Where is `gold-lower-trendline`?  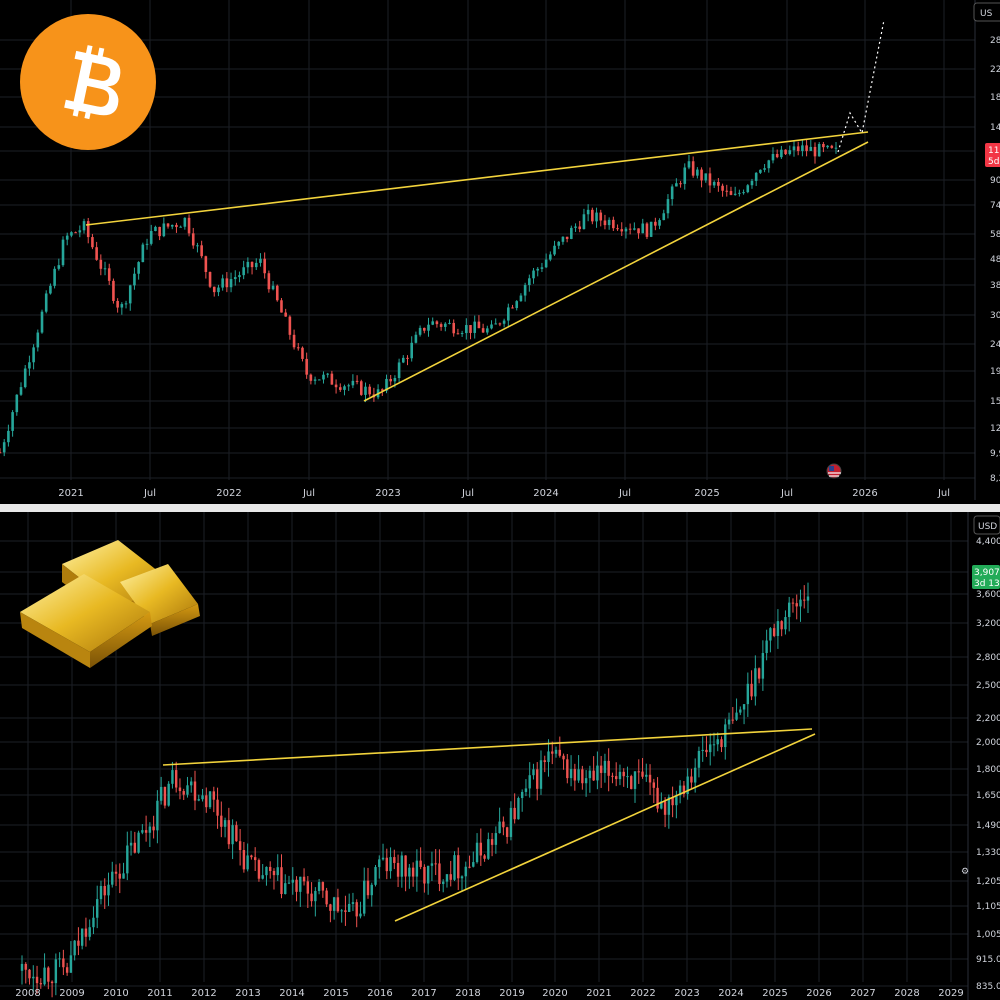 gold-lower-trendline is located at coordinates (605, 827).